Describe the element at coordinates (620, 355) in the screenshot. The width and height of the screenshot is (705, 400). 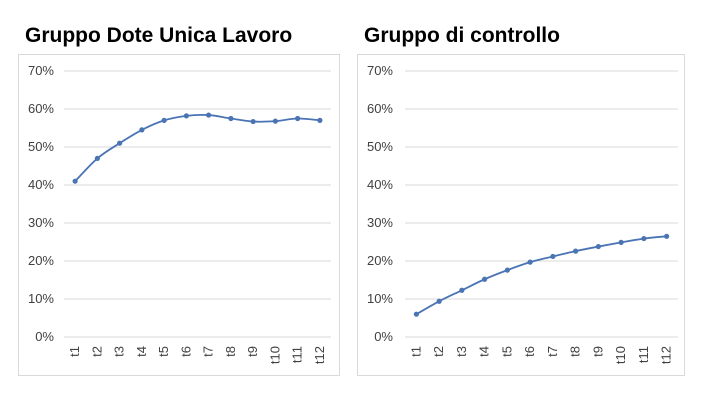
I see `right-x-tick-label: t10` at that location.